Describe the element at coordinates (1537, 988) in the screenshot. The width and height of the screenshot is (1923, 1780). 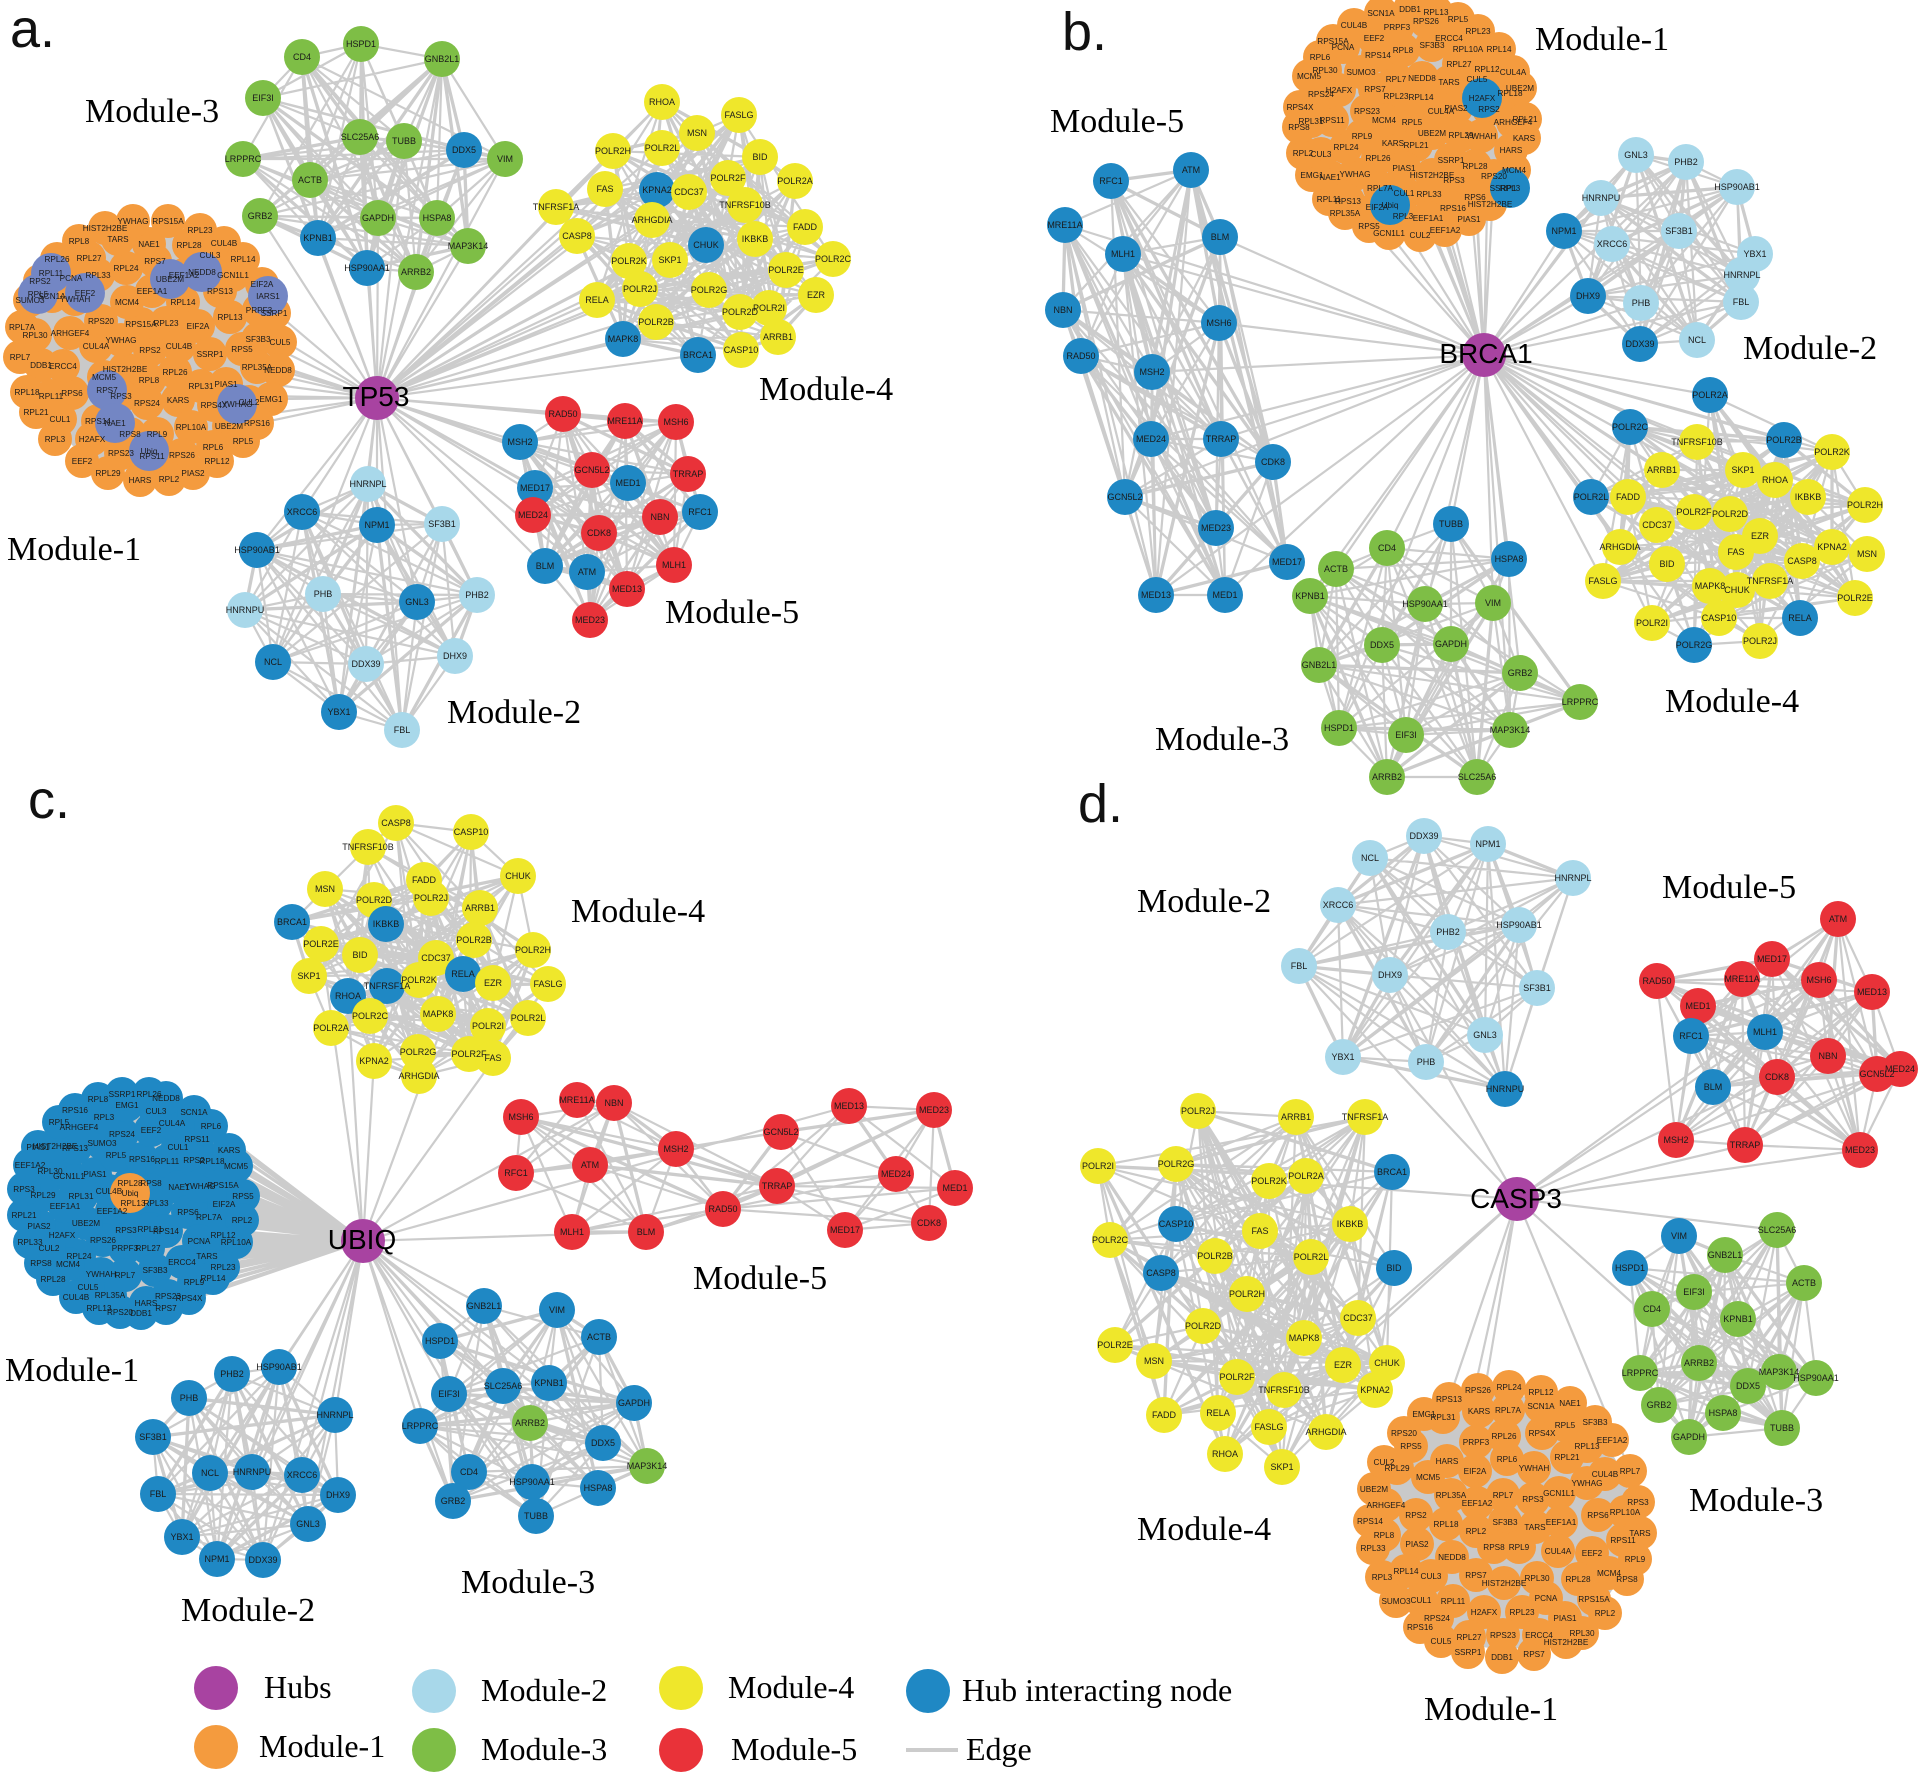
I see `svg-text: SF3B1` at that location.